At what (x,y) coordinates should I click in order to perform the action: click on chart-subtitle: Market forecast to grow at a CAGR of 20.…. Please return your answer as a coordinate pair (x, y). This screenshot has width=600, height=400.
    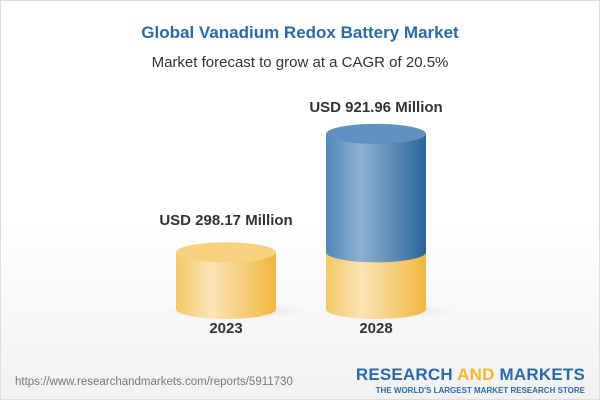
    Looking at the image, I should click on (300, 62).